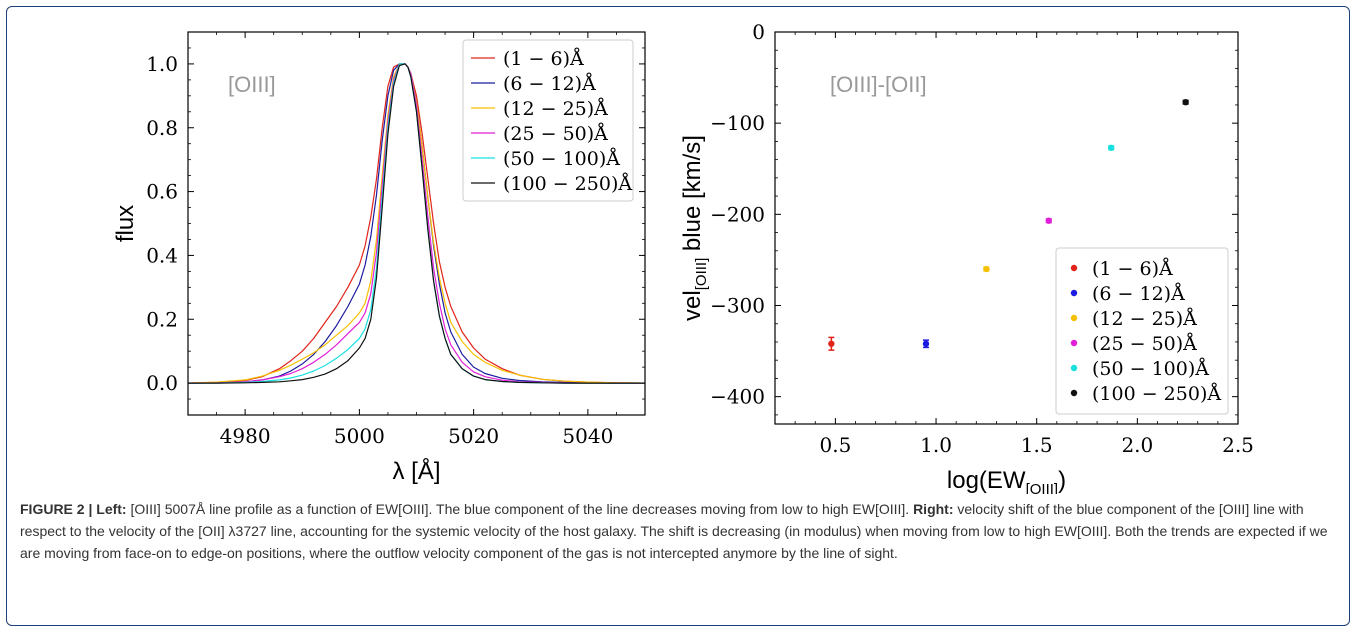  I want to click on left-legend-label-2: (12 − 25)Å, so click(555, 109).